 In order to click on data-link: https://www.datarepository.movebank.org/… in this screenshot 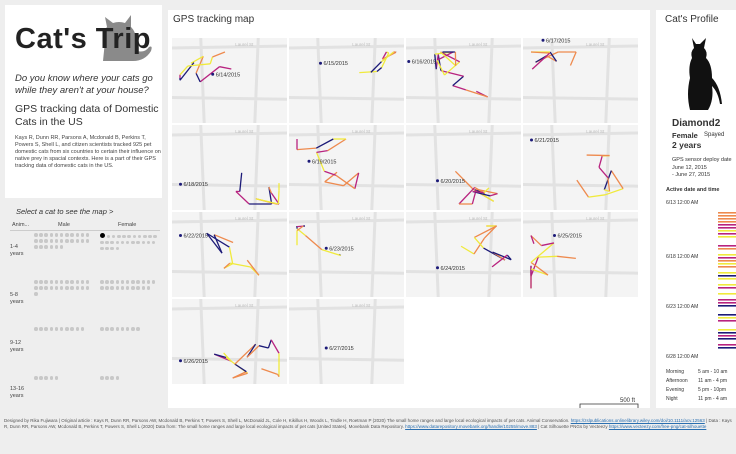, I will do `click(471, 426)`.